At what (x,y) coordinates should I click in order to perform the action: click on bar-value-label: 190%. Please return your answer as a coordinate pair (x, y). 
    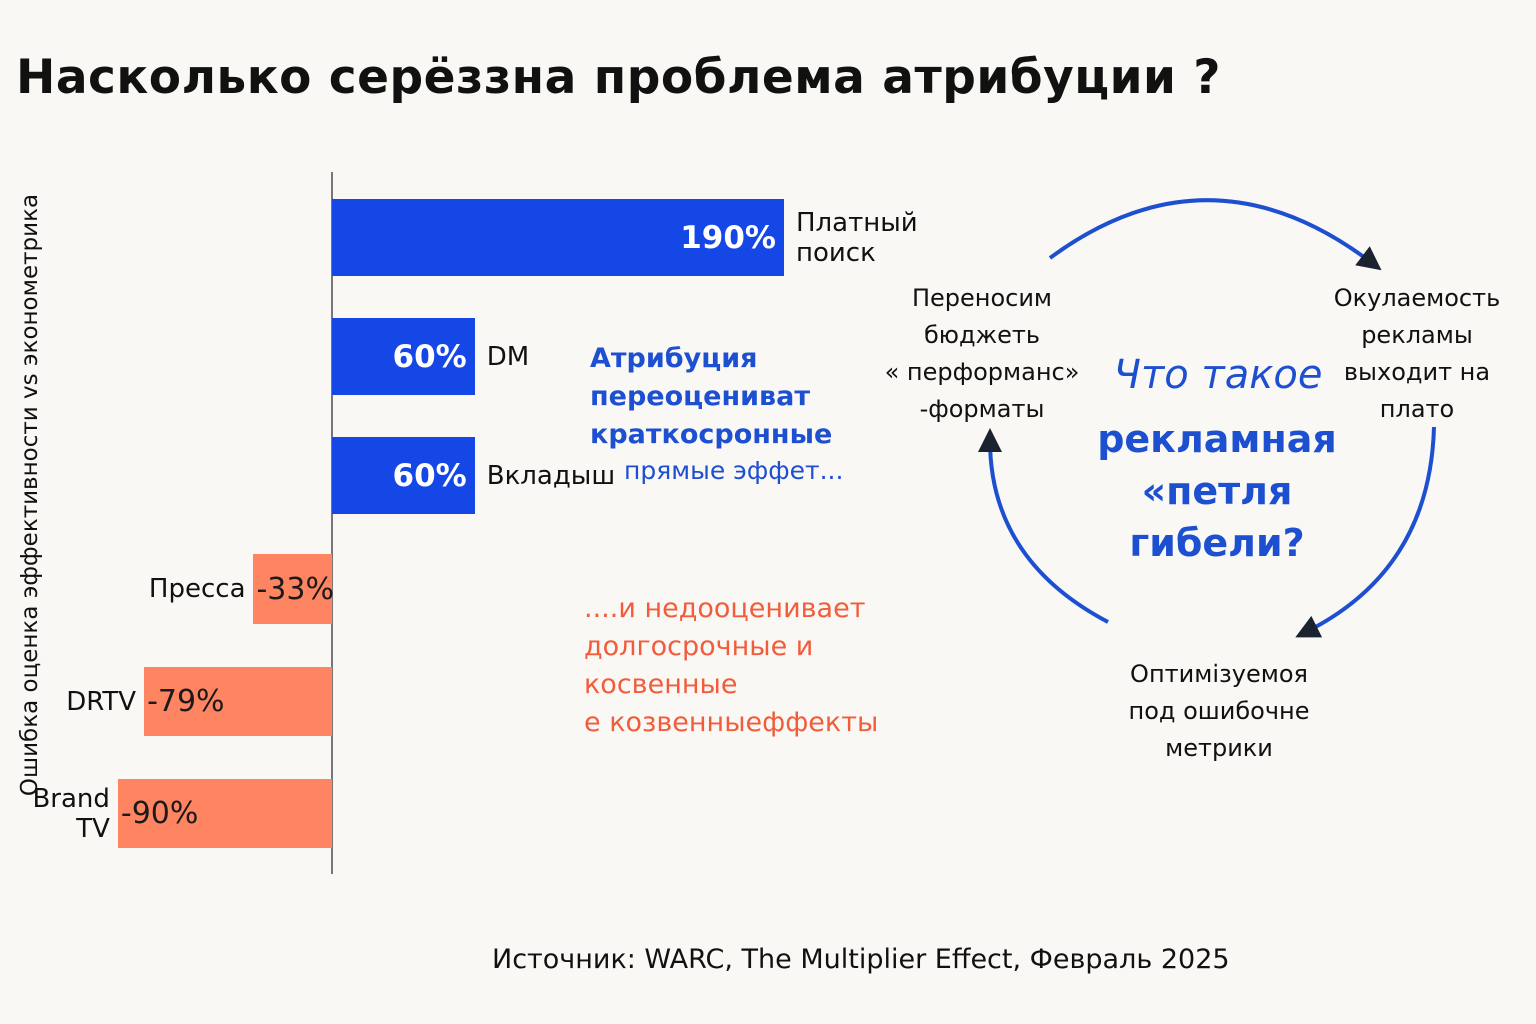
    Looking at the image, I should click on (728, 237).